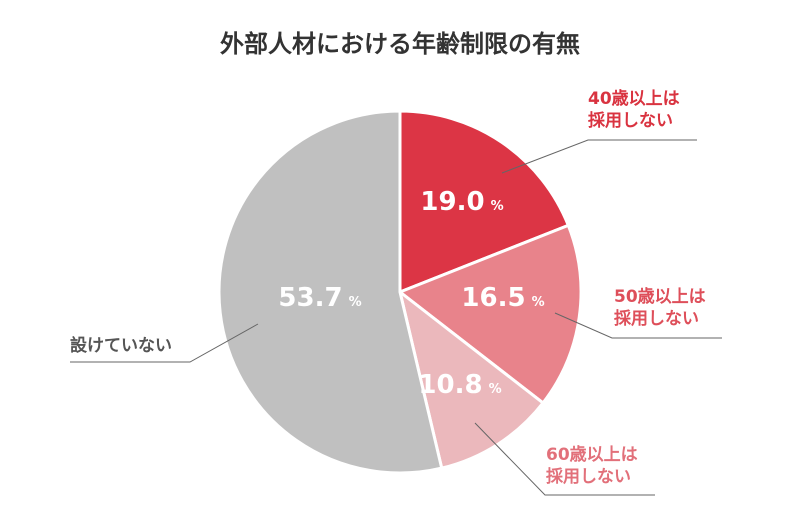  I want to click on slice-value-label: 53.7%, so click(319, 298).